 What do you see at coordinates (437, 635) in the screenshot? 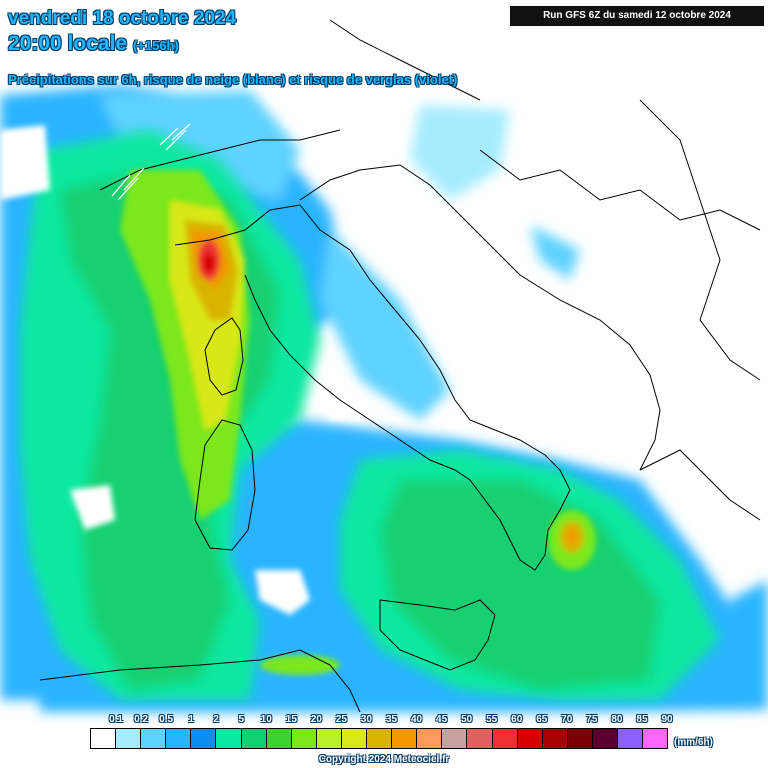
I see `coast-sicily` at bounding box center [437, 635].